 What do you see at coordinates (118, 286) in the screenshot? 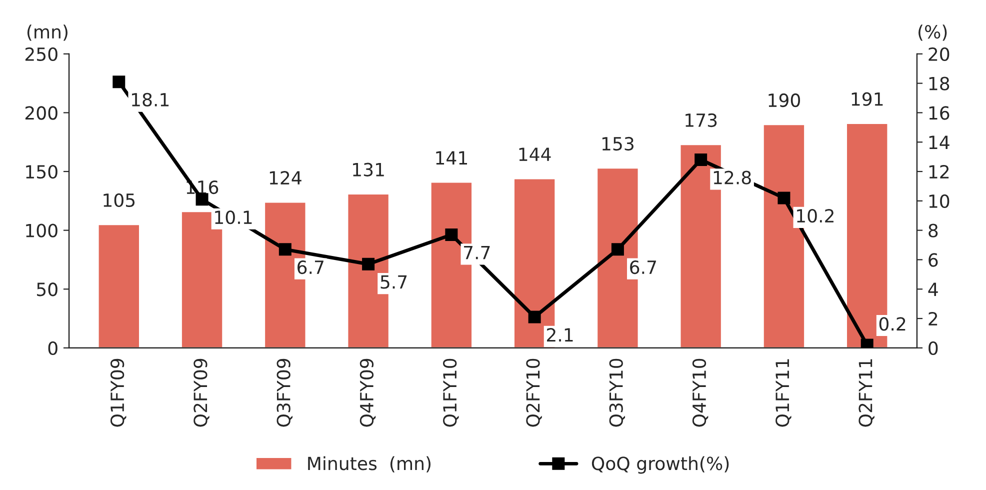
I see `bar` at bounding box center [118, 286].